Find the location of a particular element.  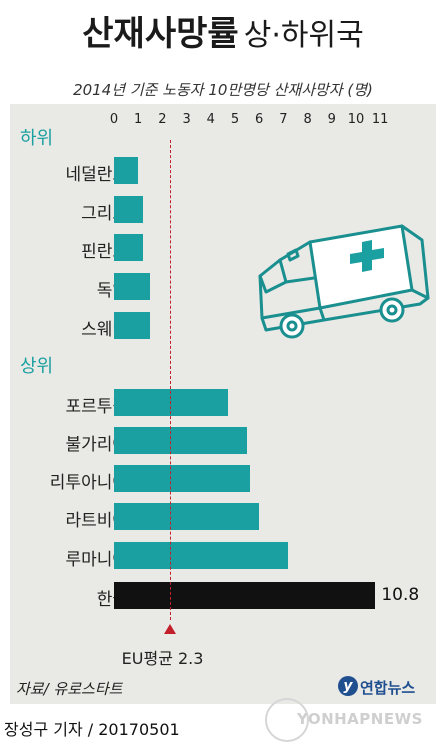

source-note: 자료/ 유로스타트 is located at coordinates (69, 689).